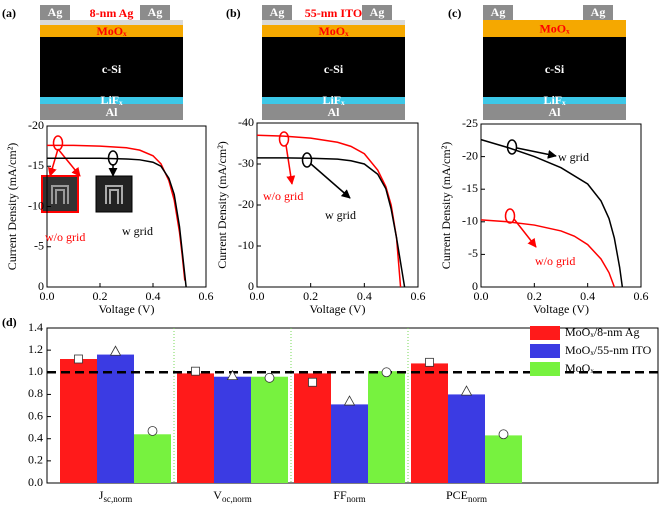 The width and height of the screenshot is (661, 507). What do you see at coordinates (233, 13) in the screenshot?
I see `panel-label: (b)` at bounding box center [233, 13].